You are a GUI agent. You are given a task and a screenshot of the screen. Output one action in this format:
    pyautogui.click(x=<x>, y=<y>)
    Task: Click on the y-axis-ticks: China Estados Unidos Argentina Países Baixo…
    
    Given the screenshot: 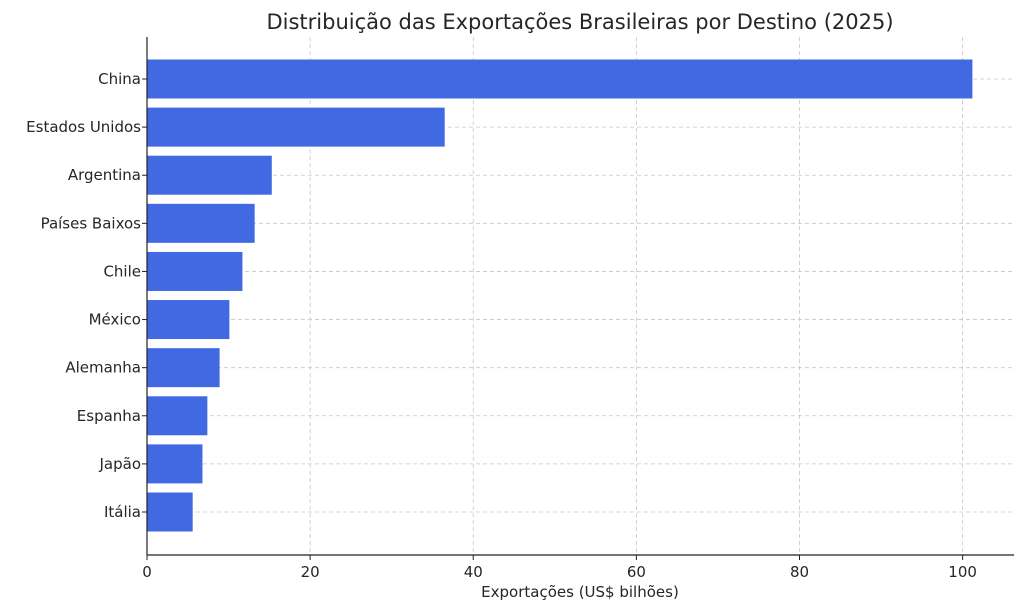 What is the action you would take?
    pyautogui.click(x=86, y=295)
    